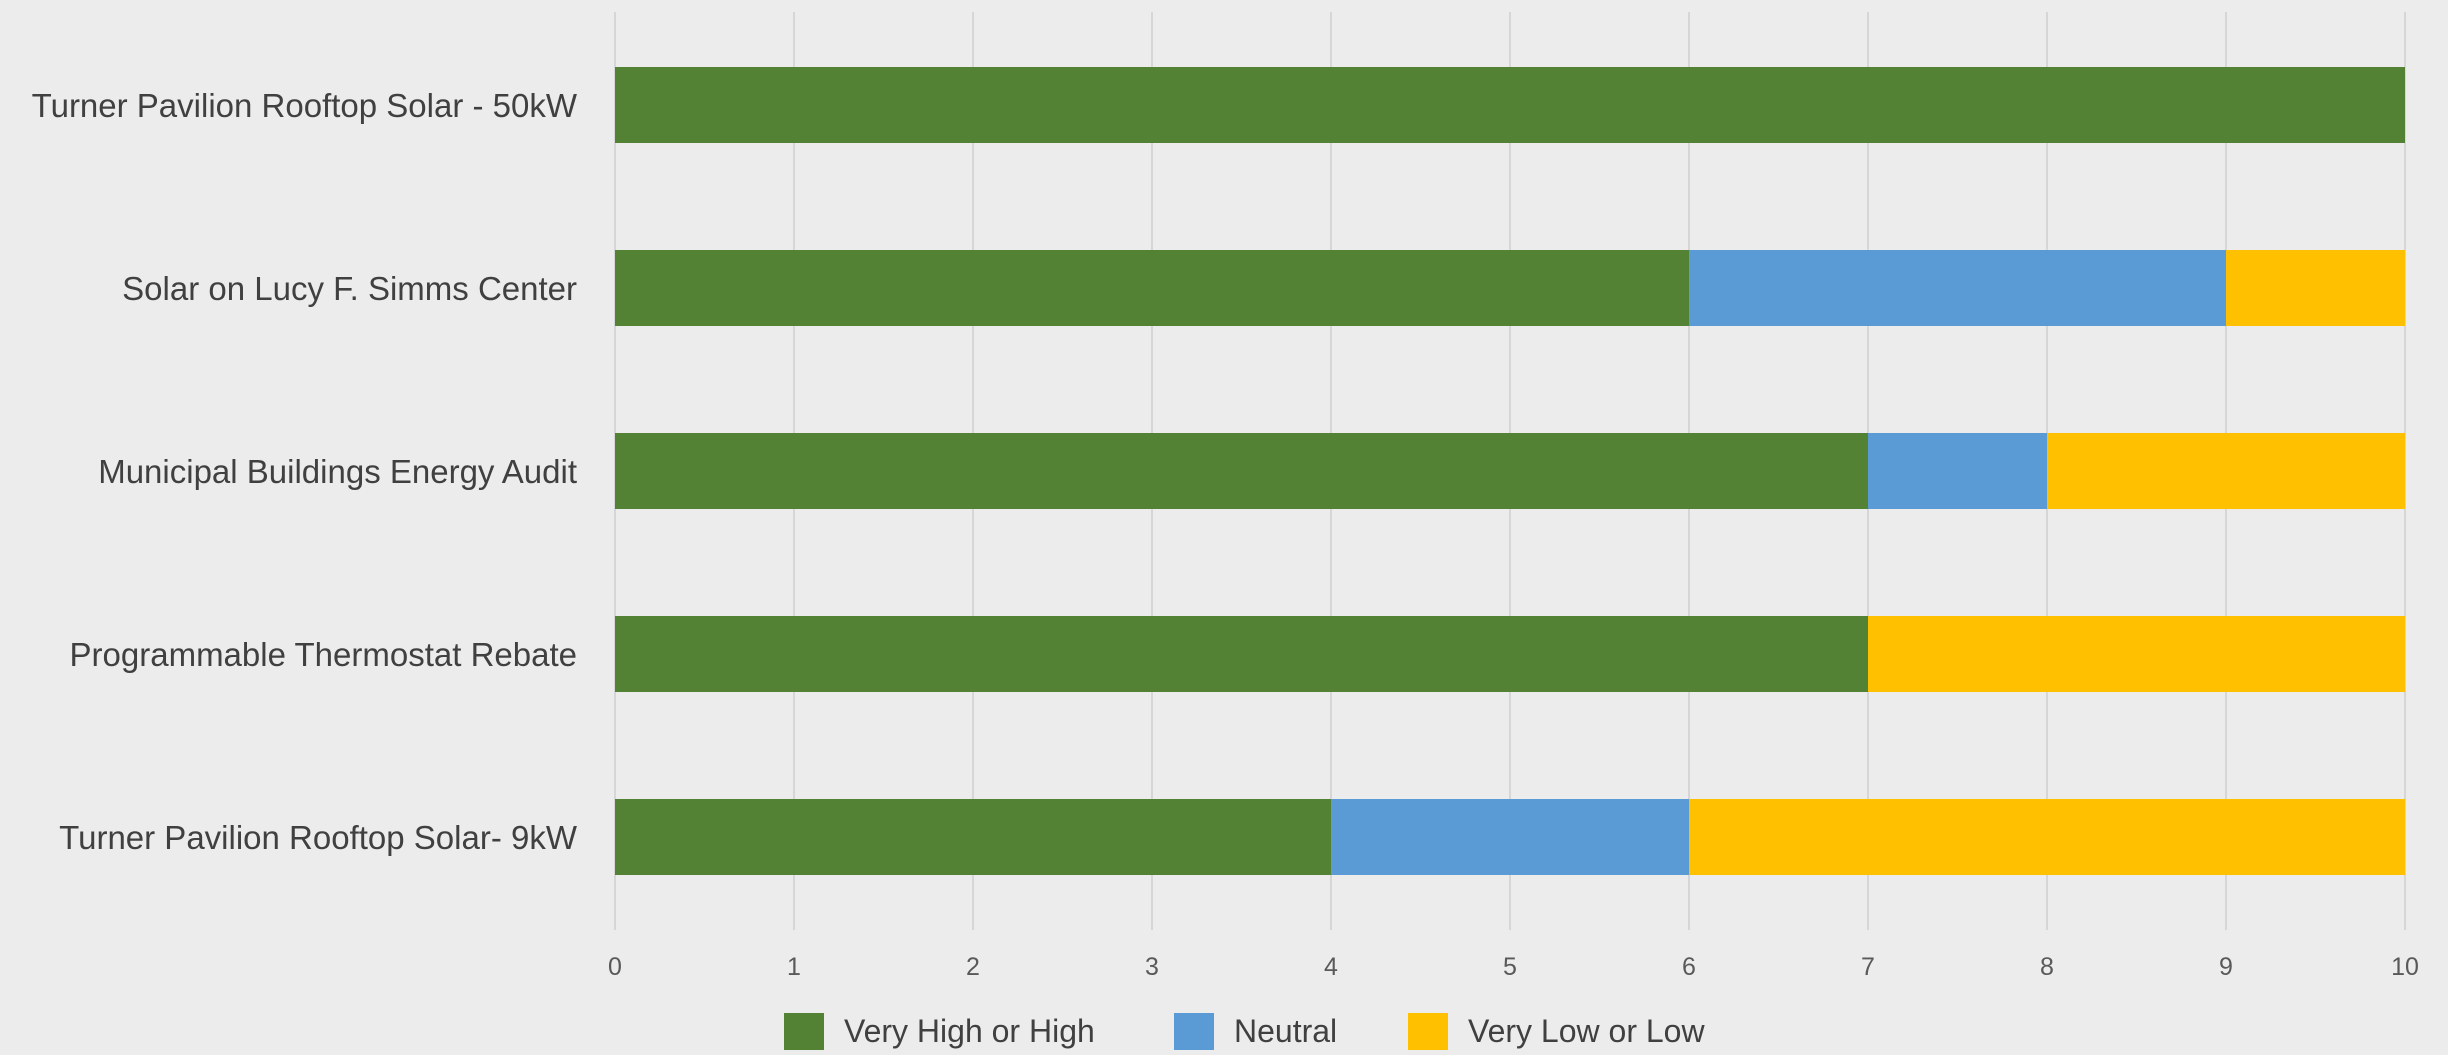  I want to click on category-label: Programmable Thermostat Rebate, so click(323, 654).